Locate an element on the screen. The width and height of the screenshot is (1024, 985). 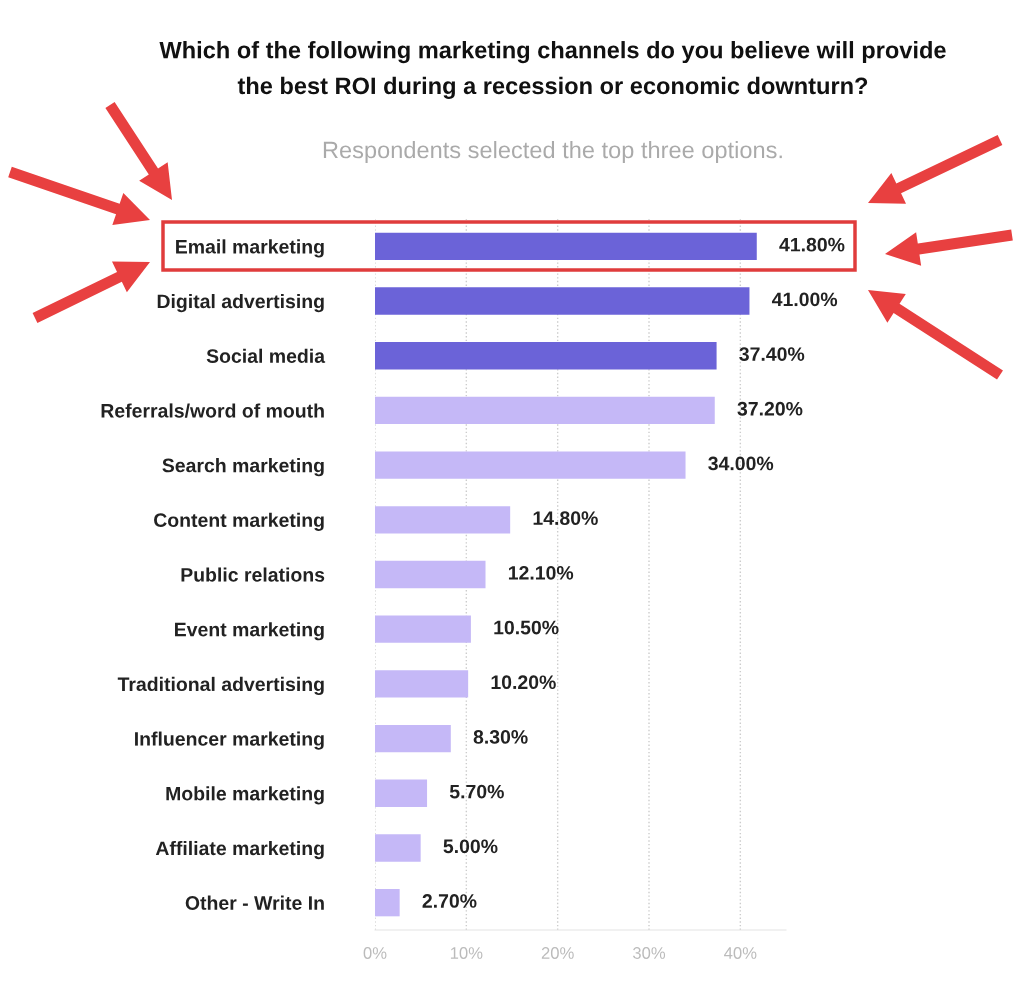
x-tick-label: 20% is located at coordinates (557, 953).